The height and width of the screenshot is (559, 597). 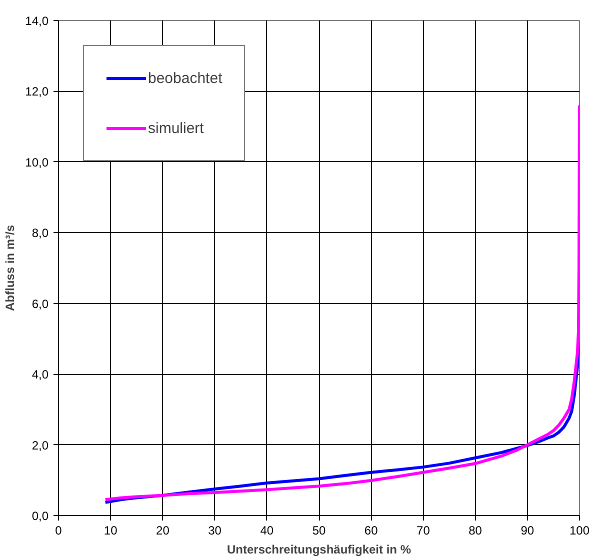 What do you see at coordinates (37, 91) in the screenshot?
I see `y-tick-label: 12,0` at bounding box center [37, 91].